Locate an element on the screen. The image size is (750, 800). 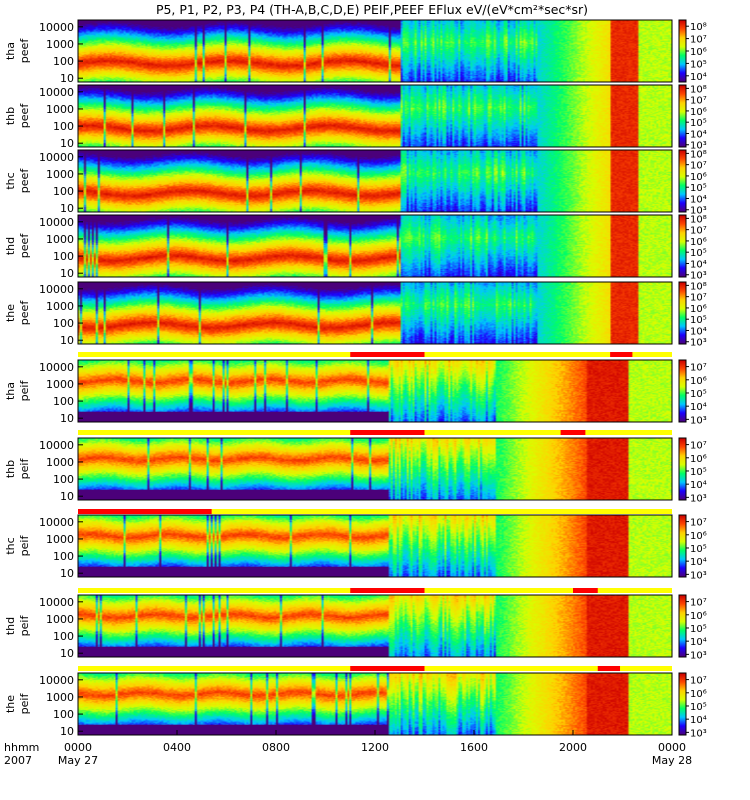
thb-peef-ytick-label: 10 is located at coordinates (67, 143).